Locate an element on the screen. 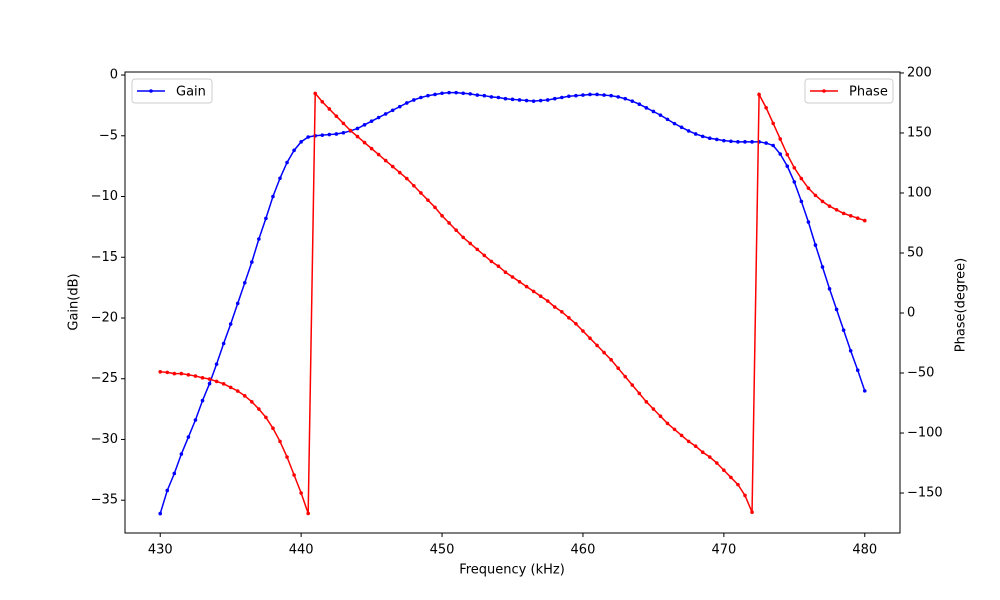 The image size is (1000, 600). y-tick-label: −15 is located at coordinates (104, 257).